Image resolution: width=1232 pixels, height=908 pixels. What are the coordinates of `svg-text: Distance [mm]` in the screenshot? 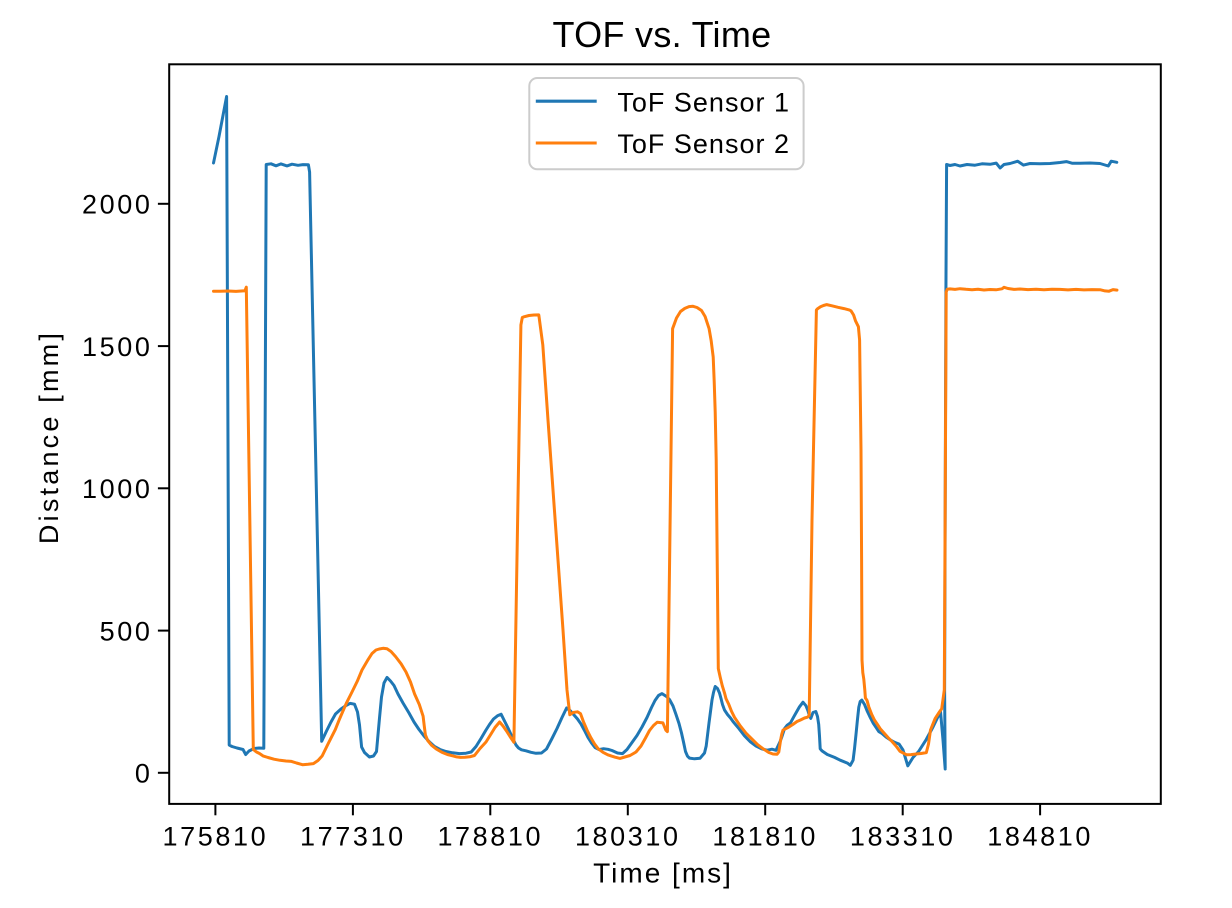 It's located at (49, 437).